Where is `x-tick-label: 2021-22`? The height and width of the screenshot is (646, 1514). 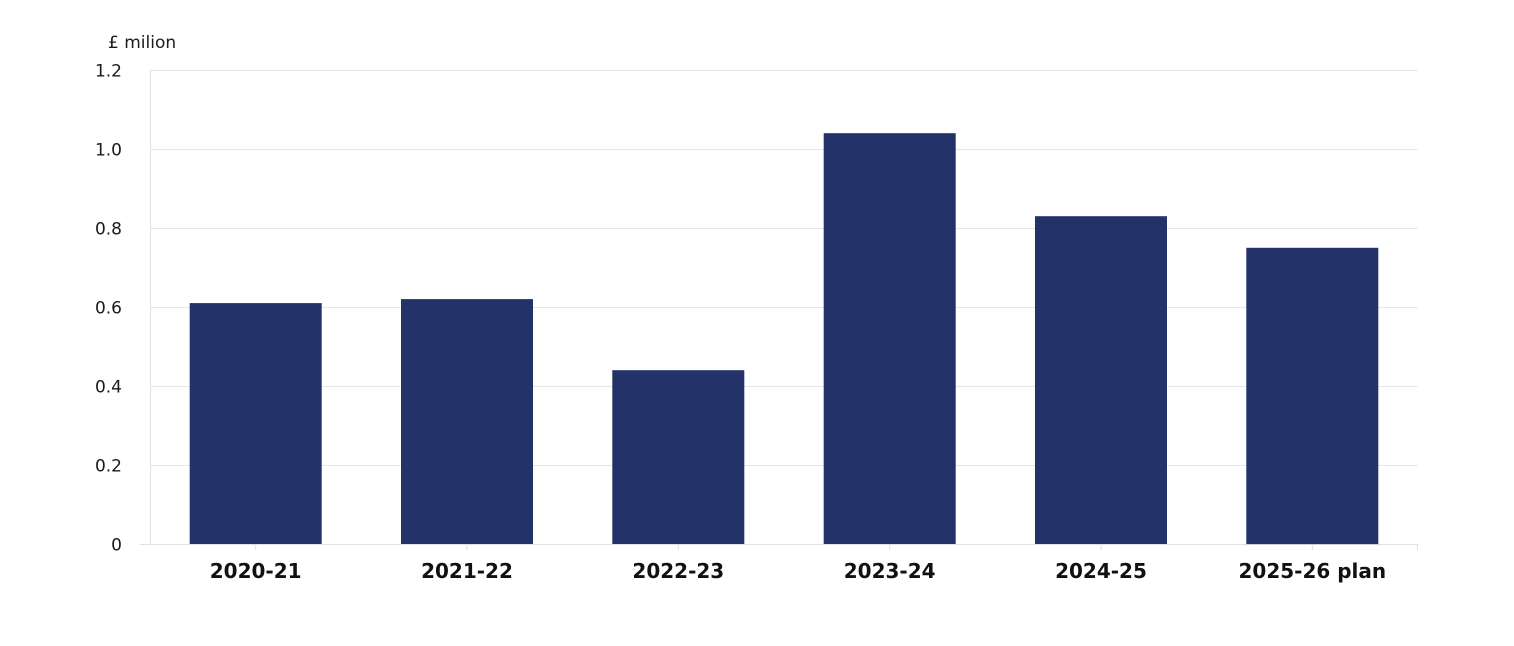 x-tick-label: 2021-22 is located at coordinates (467, 571).